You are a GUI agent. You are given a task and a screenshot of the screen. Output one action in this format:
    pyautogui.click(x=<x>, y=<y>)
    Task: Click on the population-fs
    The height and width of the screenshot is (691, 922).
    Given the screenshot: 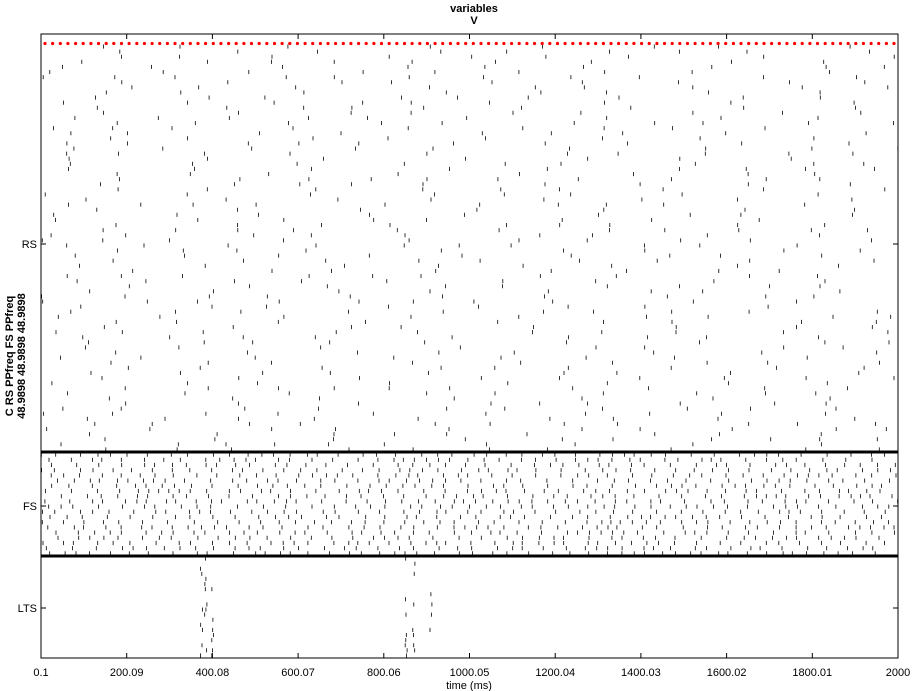 What is the action you would take?
    pyautogui.click(x=469, y=504)
    